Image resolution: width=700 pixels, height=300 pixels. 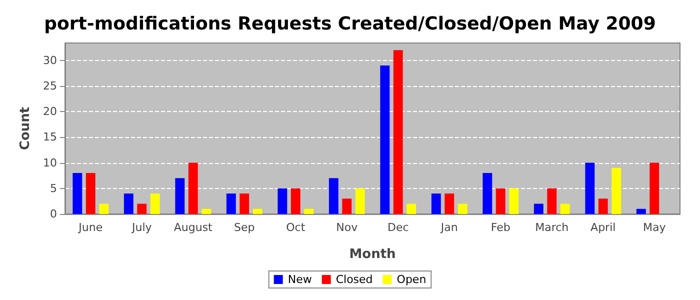 What do you see at coordinates (500, 227) in the screenshot?
I see `x-tick-label: Feb` at bounding box center [500, 227].